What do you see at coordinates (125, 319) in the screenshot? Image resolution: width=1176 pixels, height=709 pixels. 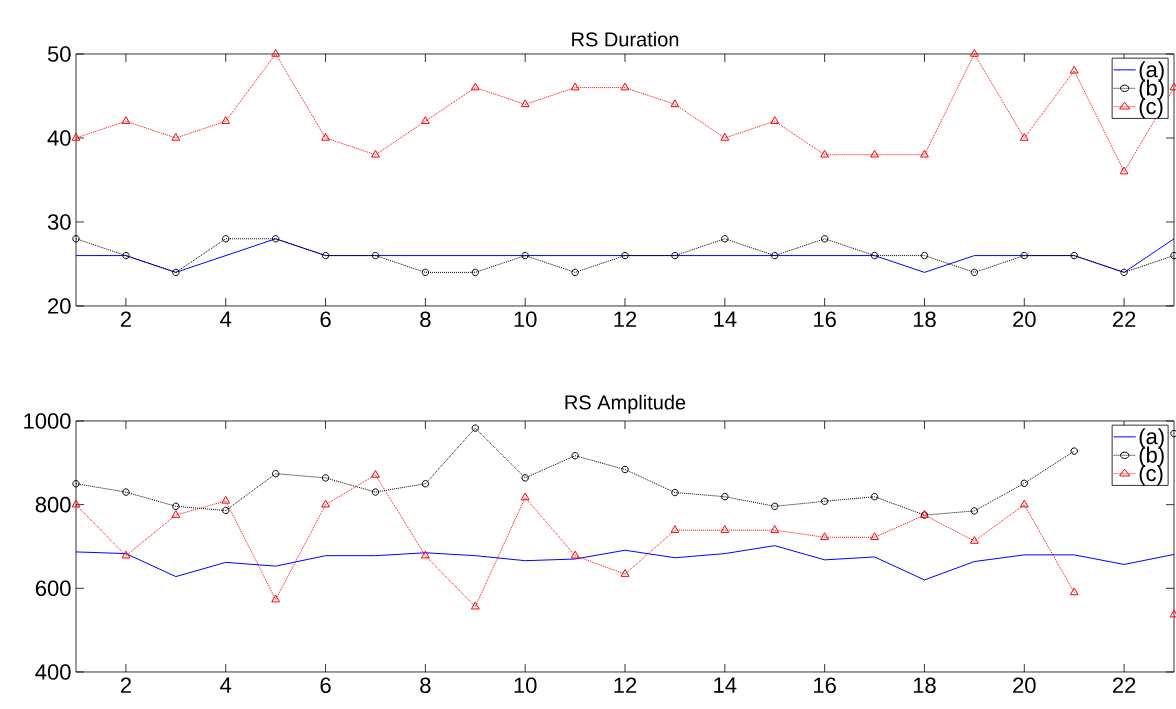 I see `x-tick-label: 2` at bounding box center [125, 319].